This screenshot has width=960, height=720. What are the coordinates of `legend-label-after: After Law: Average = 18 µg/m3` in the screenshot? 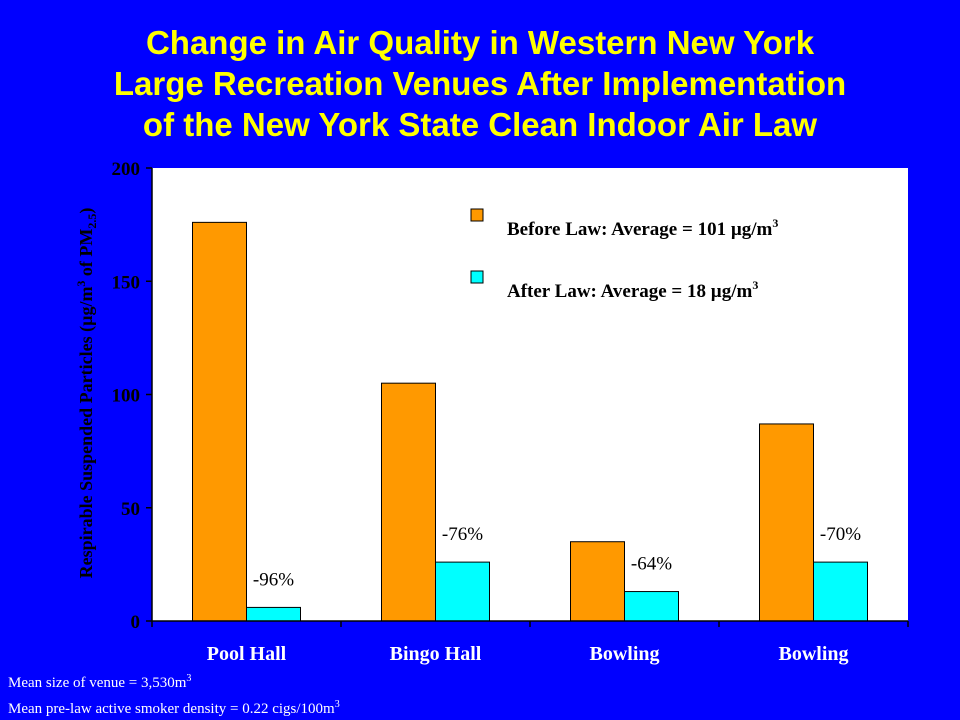 It's located at (632, 290).